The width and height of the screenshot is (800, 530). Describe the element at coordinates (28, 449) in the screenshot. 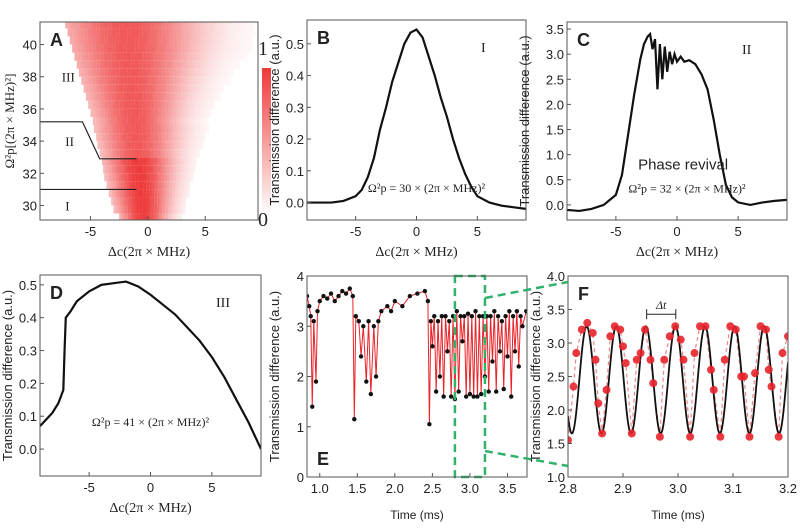

I see `y-tick-label: 0.0` at that location.